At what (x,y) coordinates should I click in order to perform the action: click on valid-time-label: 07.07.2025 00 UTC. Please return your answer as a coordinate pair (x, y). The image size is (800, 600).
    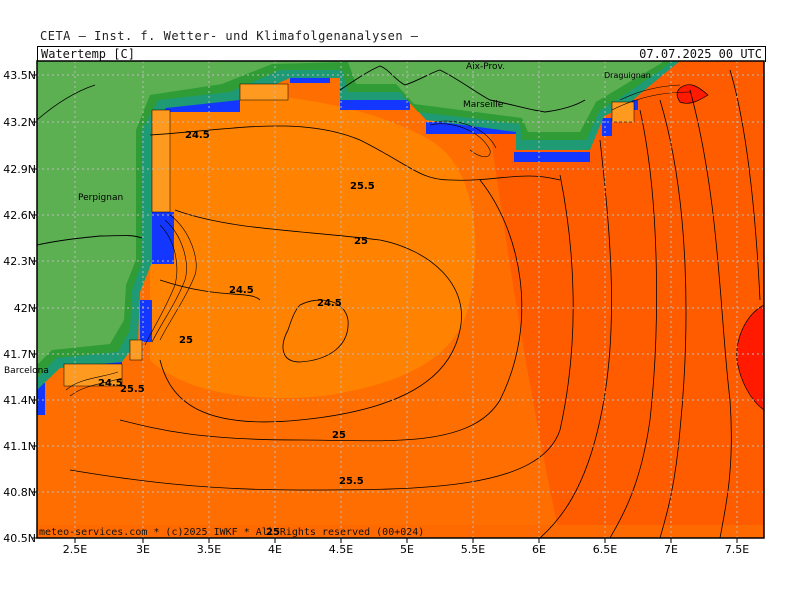
    Looking at the image, I should click on (700, 54).